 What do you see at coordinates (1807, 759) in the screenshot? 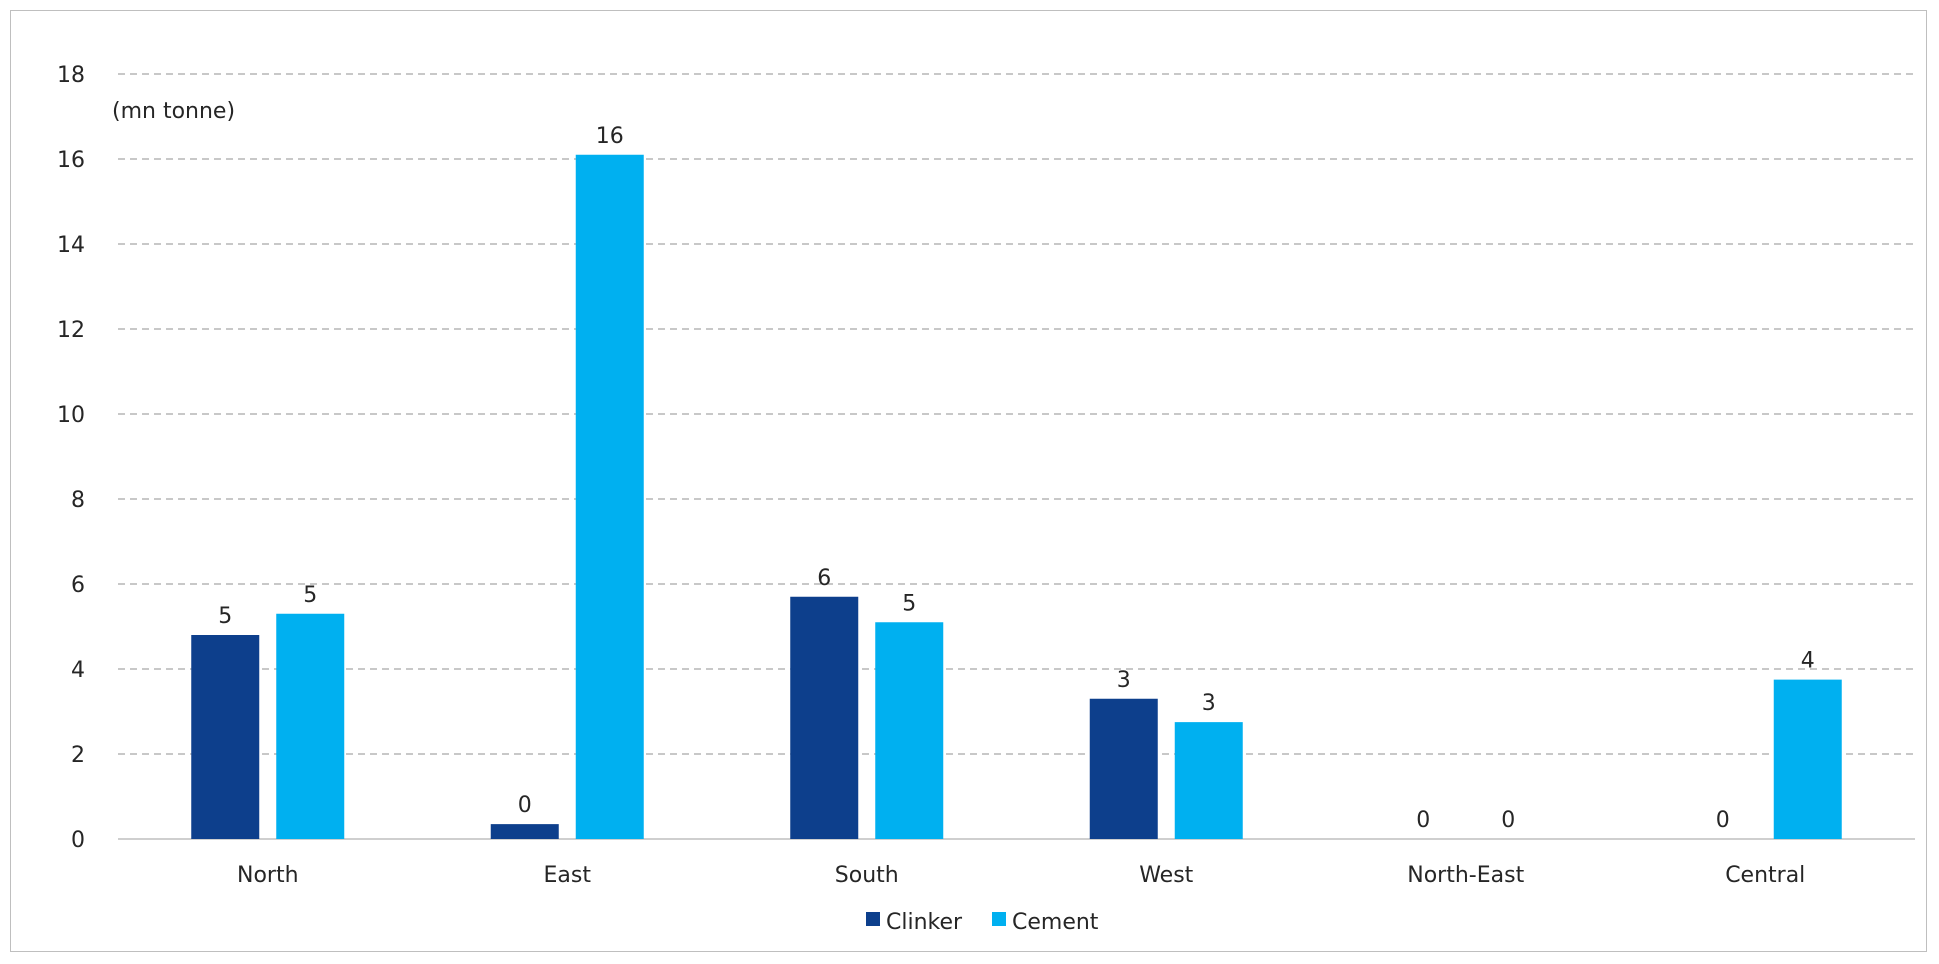
I see `bar-cement-central` at bounding box center [1807, 759].